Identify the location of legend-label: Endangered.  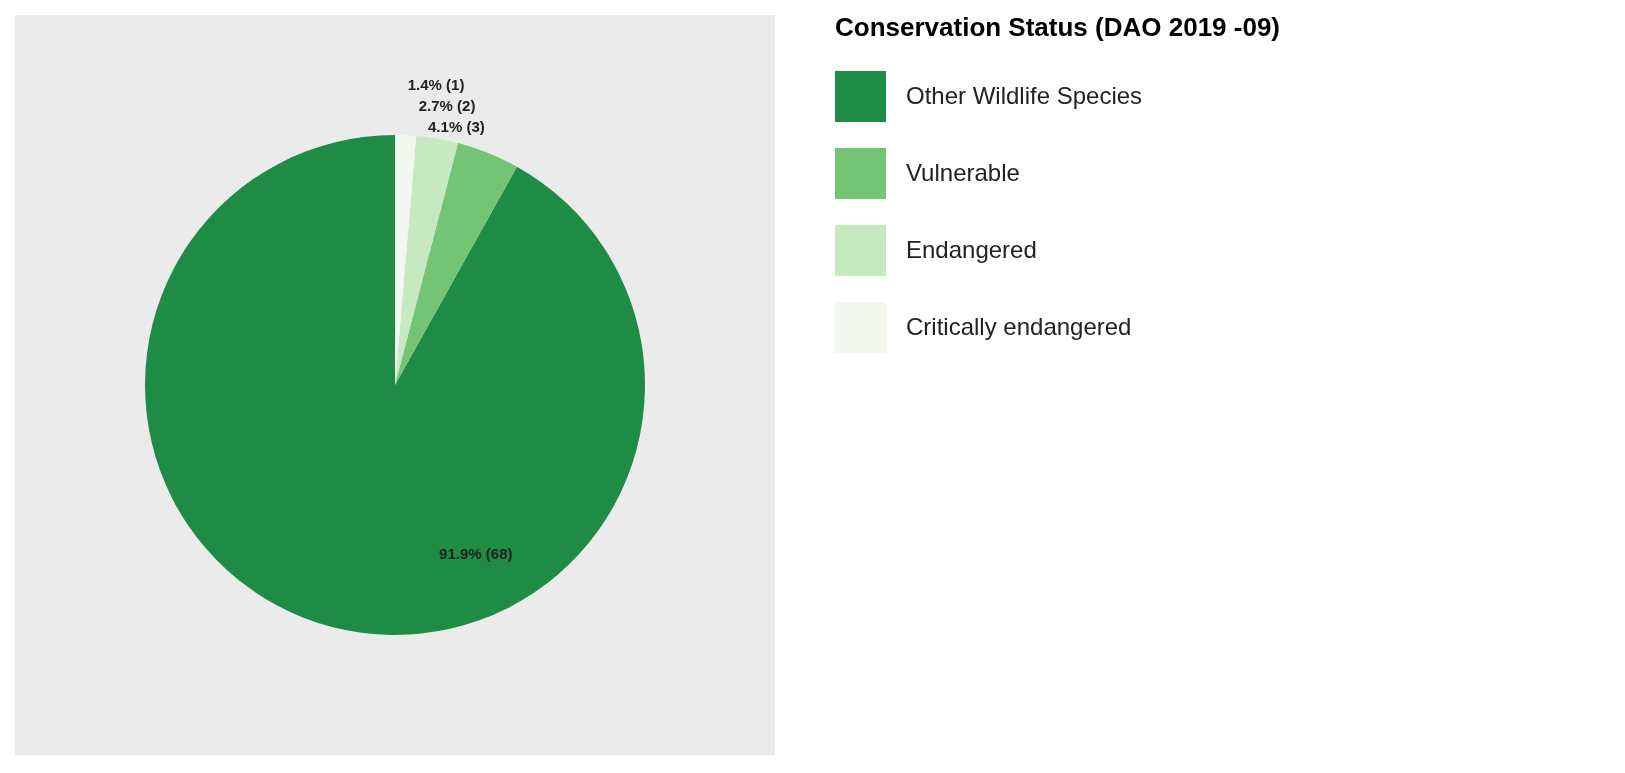
(971, 249).